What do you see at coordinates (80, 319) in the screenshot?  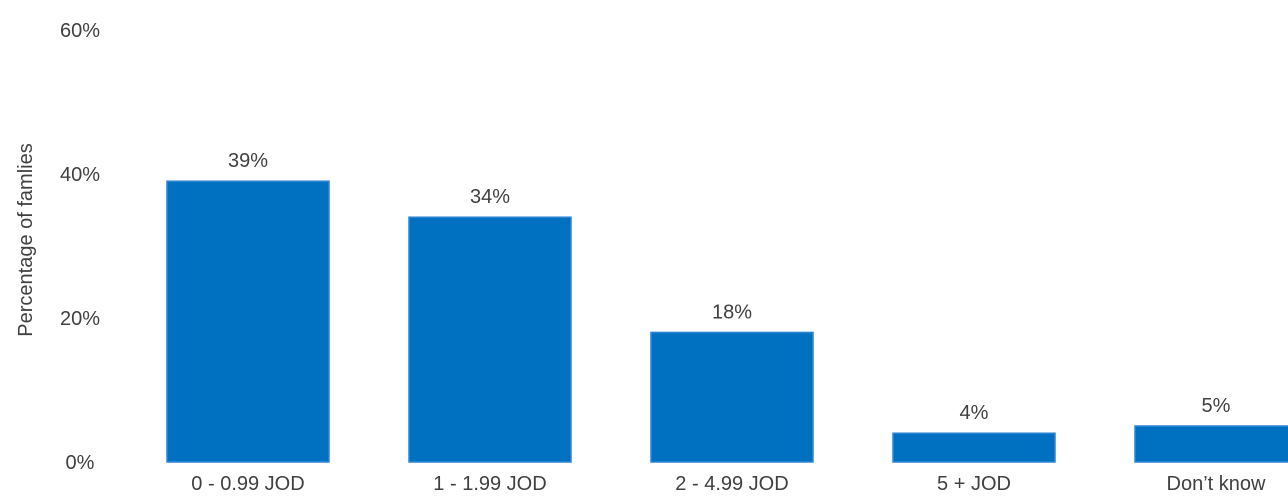 I see `y-tick-label: 20%` at bounding box center [80, 319].